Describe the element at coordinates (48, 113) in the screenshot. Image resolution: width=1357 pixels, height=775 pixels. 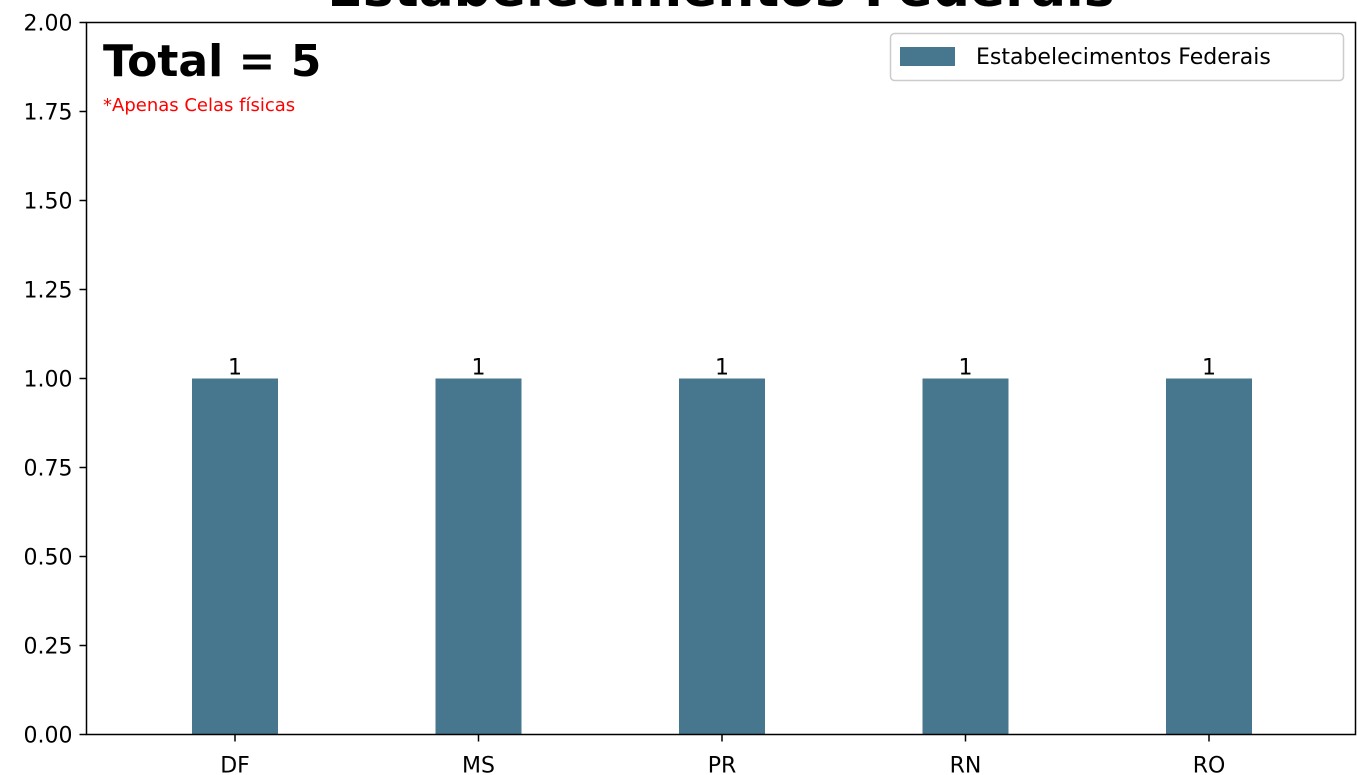
I see `y-tick-label: 1.75` at that location.